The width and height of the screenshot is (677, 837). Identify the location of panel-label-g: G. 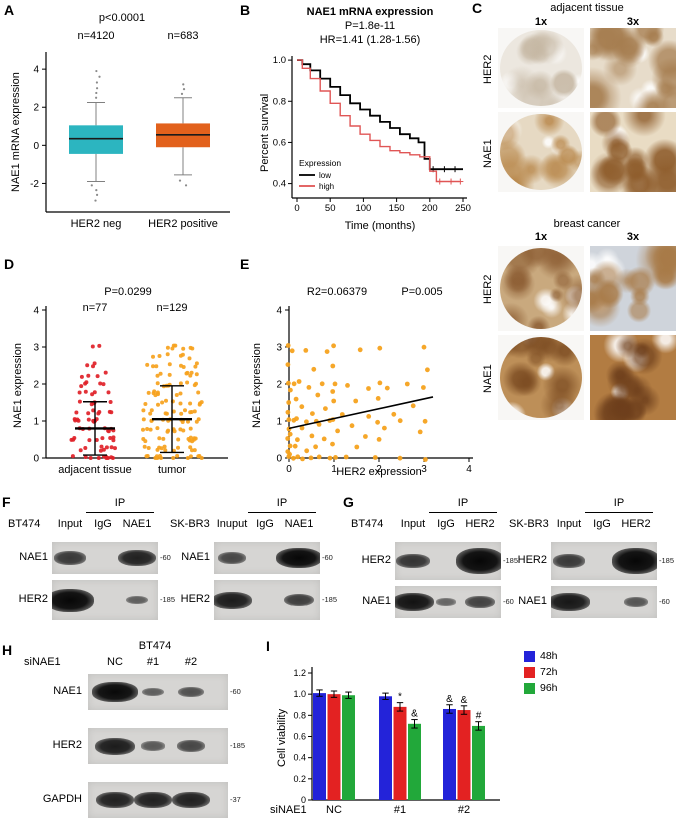
(348, 502).